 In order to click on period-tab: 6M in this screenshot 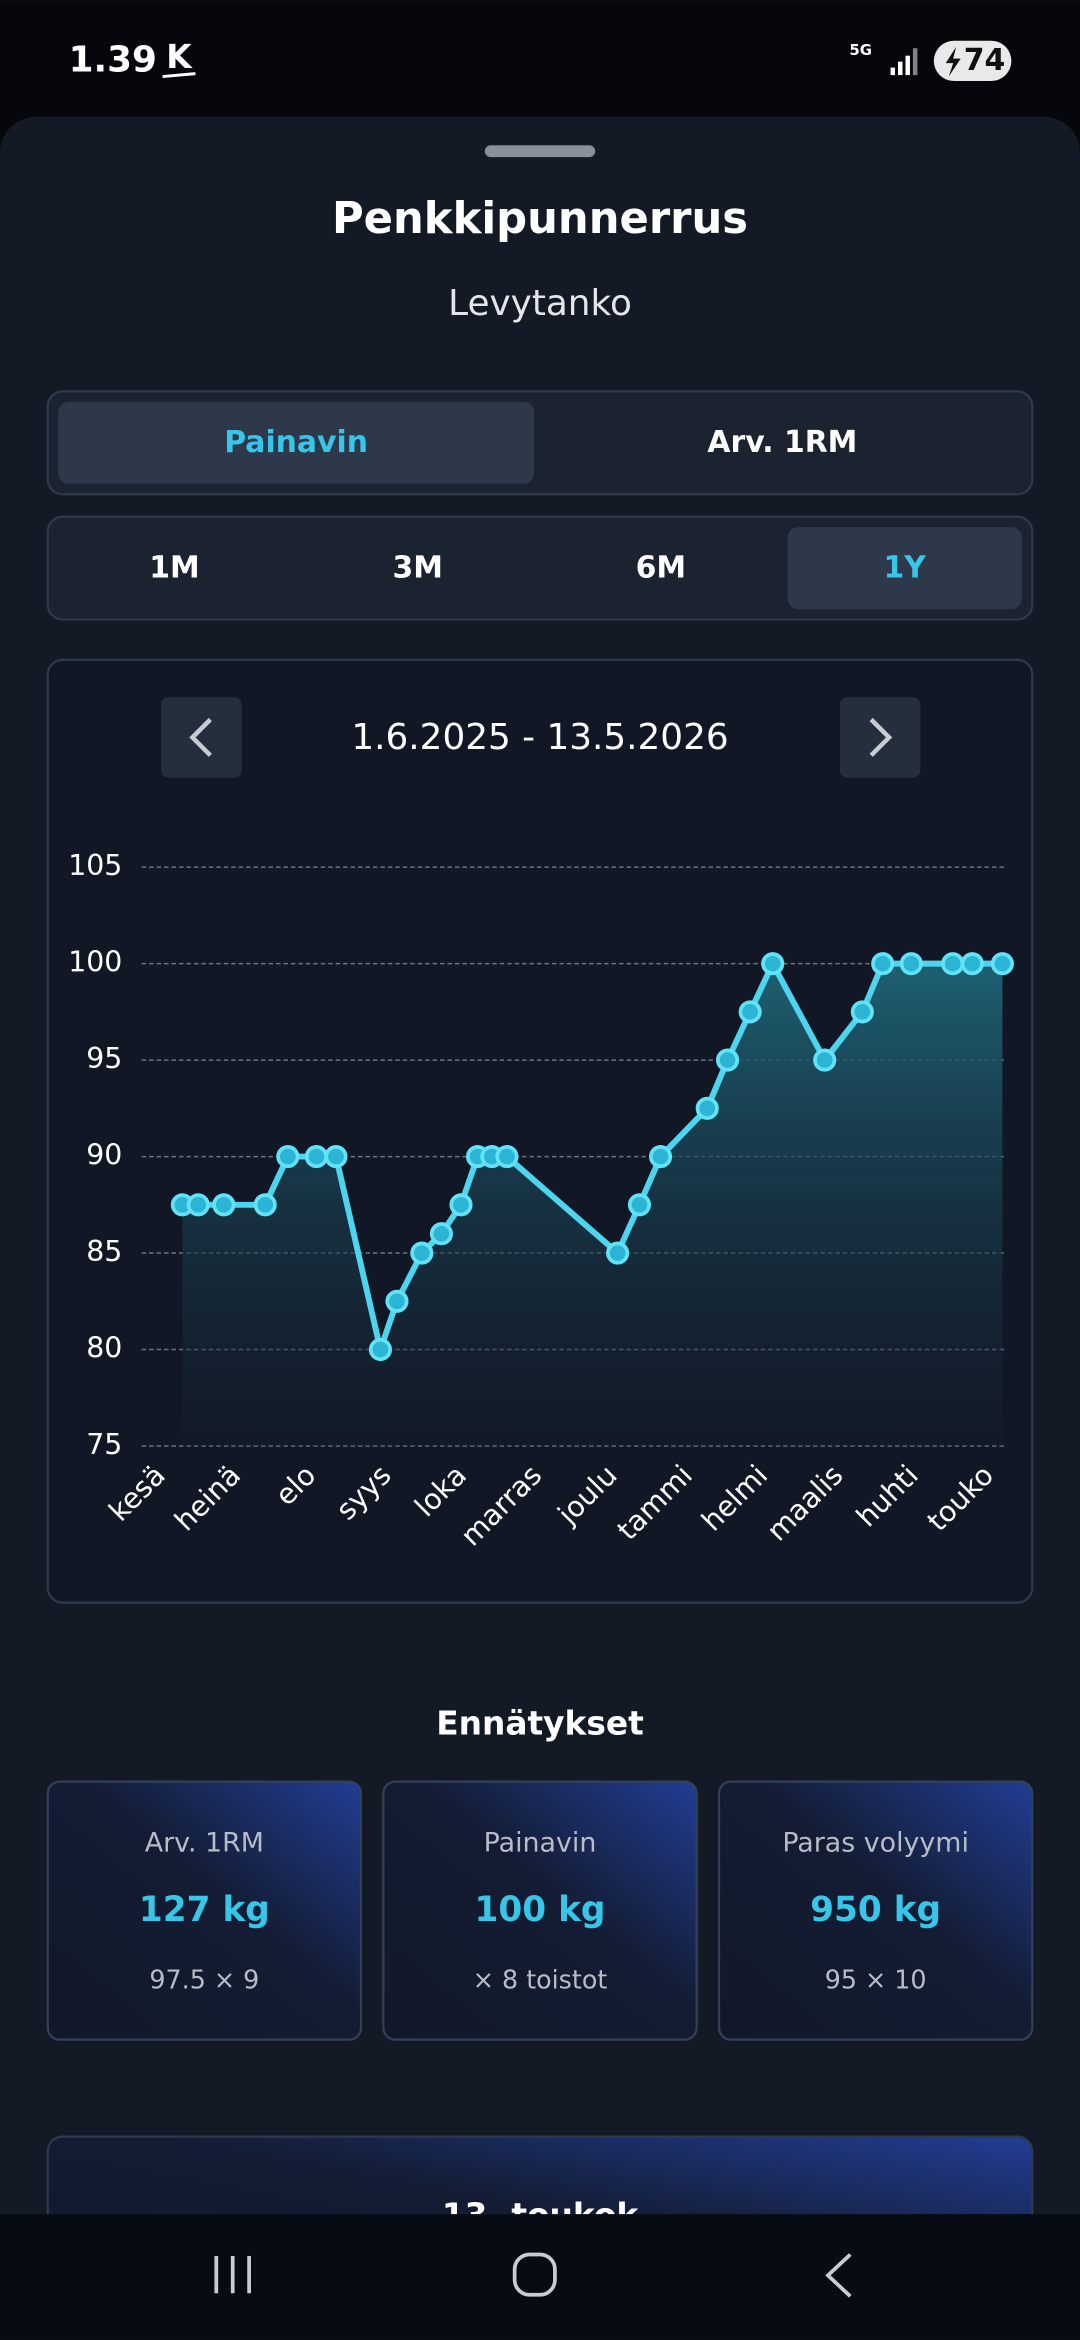, I will do `click(661, 567)`.